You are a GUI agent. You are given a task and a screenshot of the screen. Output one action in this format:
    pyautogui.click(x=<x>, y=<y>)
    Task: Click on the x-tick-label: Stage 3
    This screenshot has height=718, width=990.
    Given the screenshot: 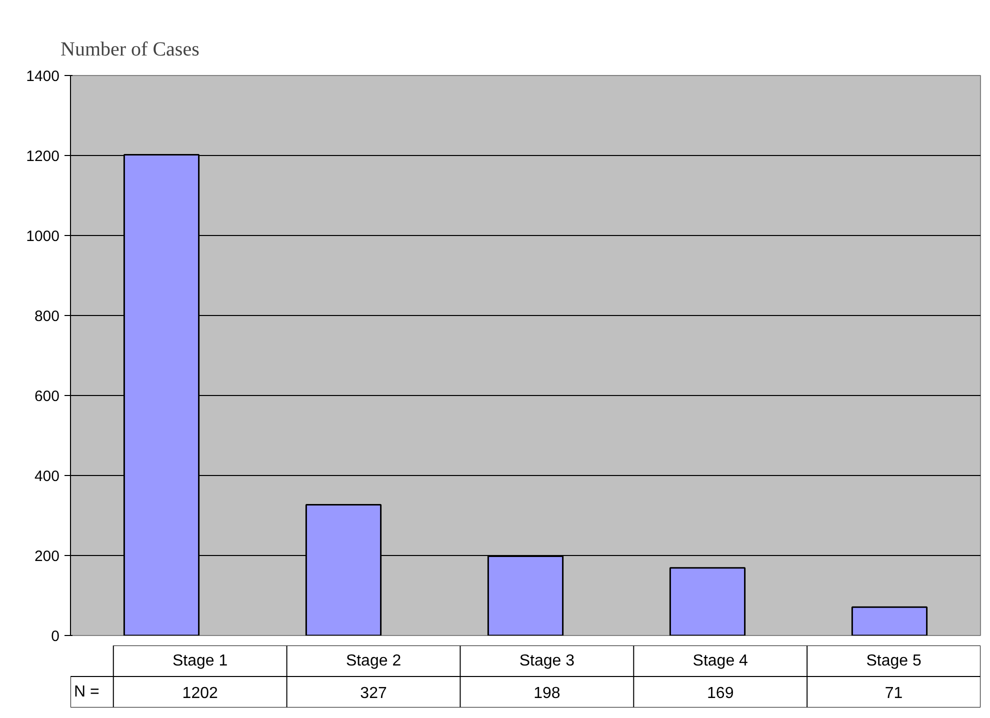 What is the action you would take?
    pyautogui.click(x=547, y=661)
    